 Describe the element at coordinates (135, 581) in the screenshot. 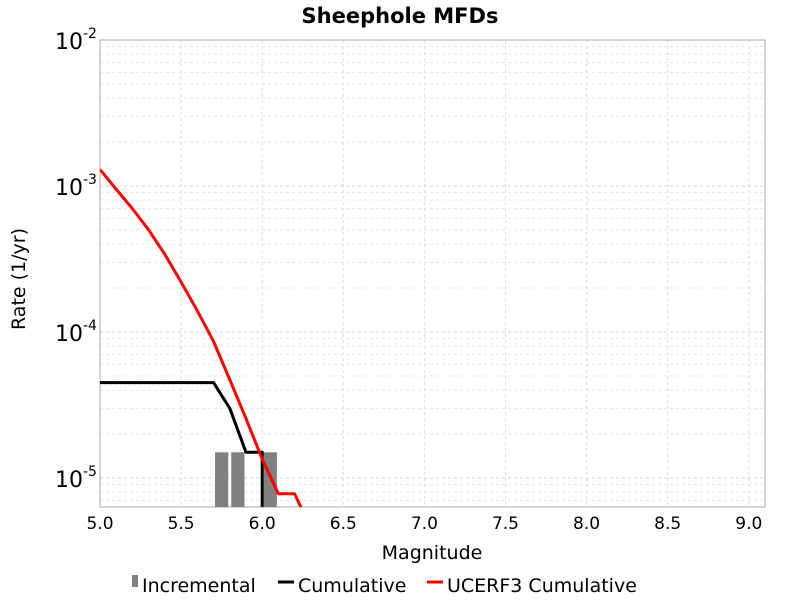

I see `legend-incremental-swatch` at that location.